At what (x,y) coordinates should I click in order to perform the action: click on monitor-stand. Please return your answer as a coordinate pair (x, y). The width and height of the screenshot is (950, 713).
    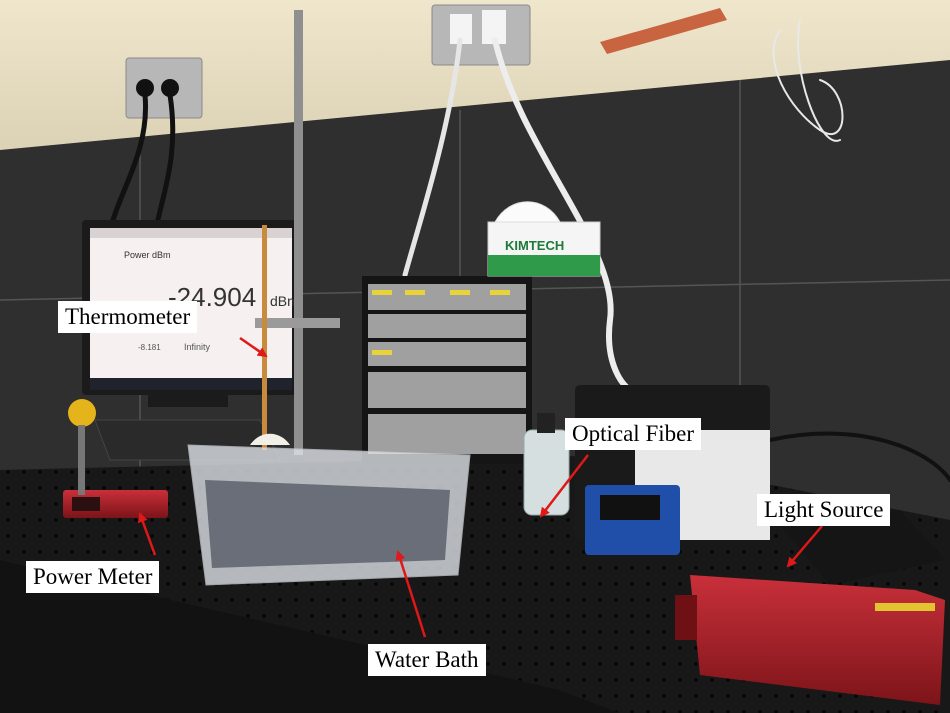
    Looking at the image, I should click on (188, 401).